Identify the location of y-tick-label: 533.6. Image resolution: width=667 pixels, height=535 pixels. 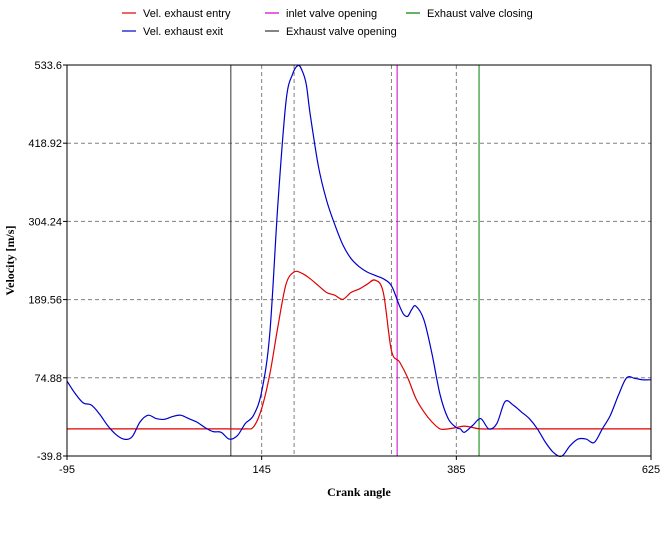
(48, 66).